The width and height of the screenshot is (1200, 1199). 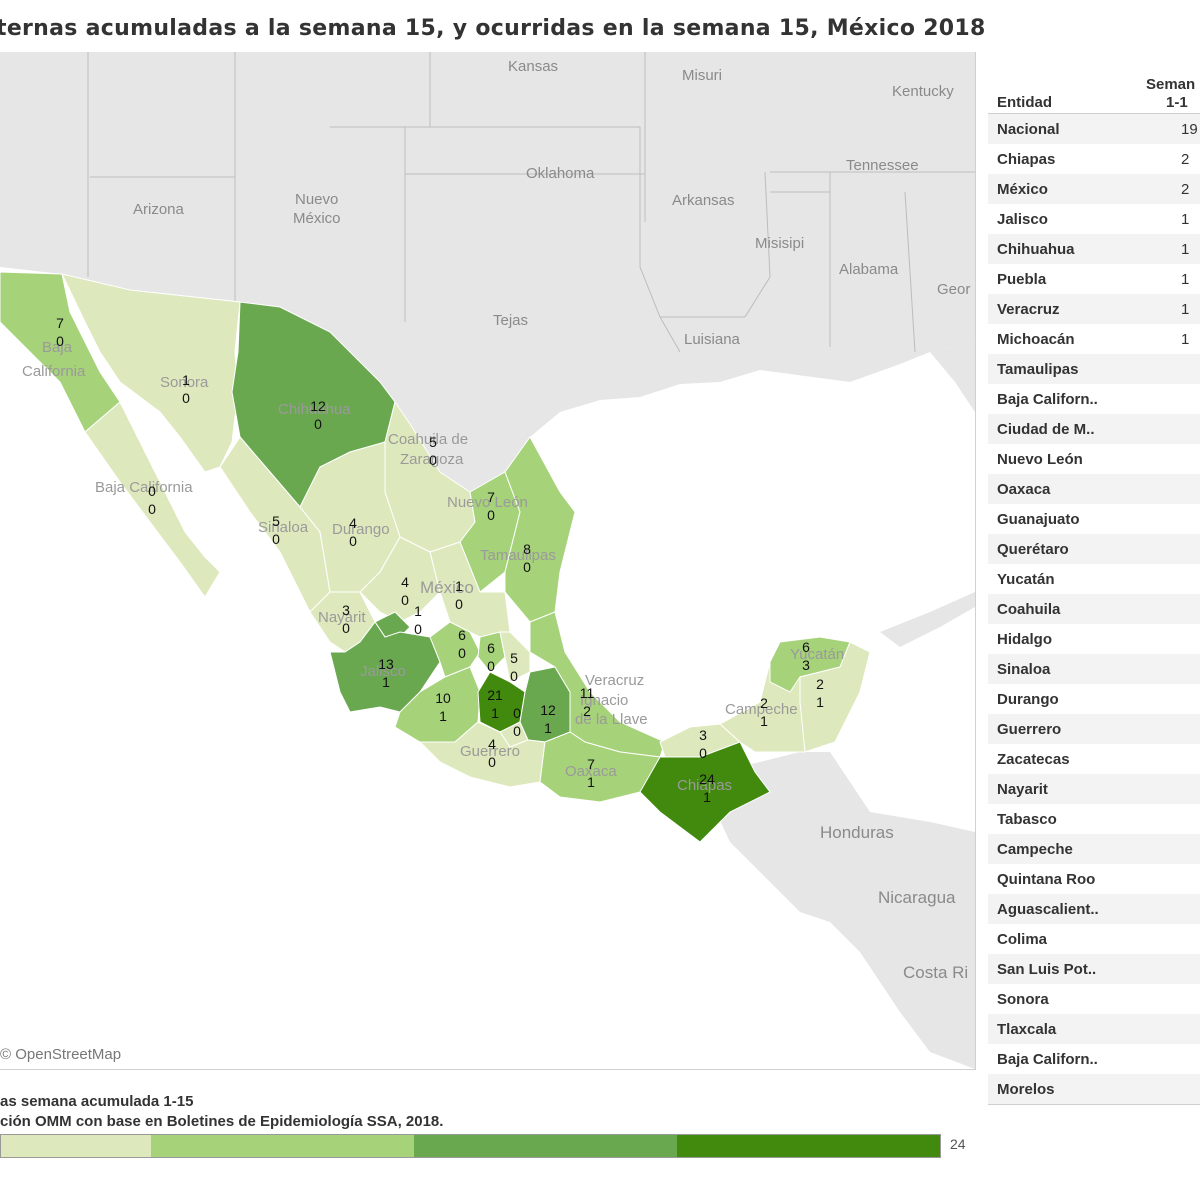 What do you see at coordinates (1094, 819) in the screenshot?
I see `table-row: Tabasco` at bounding box center [1094, 819].